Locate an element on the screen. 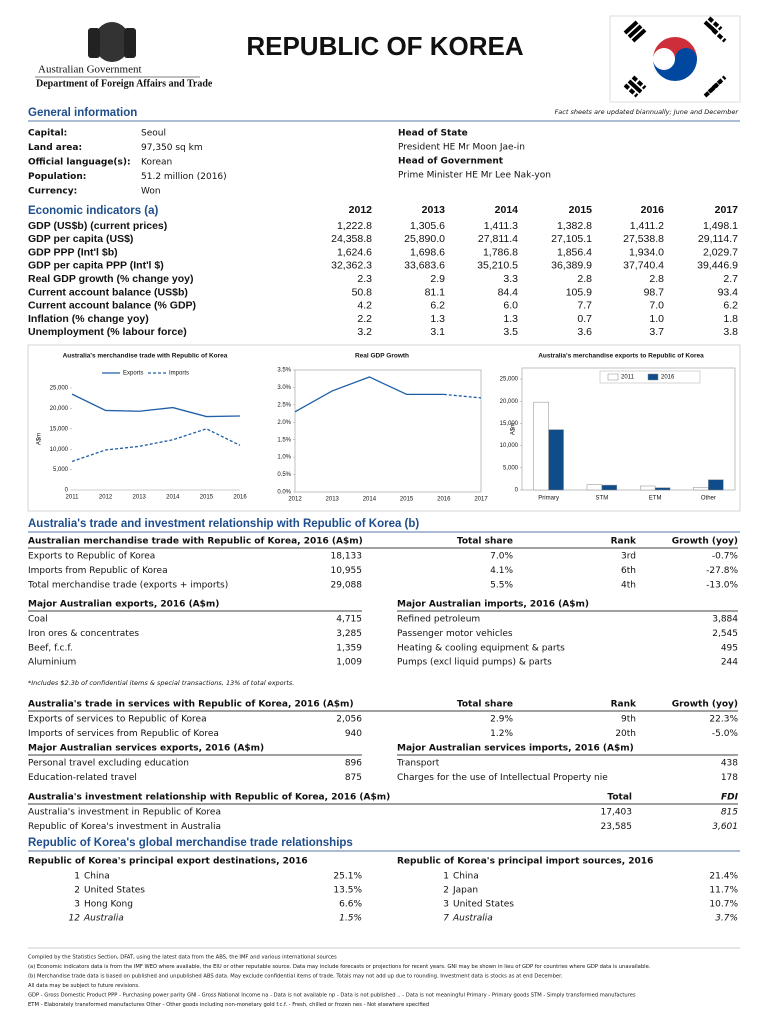  indicator-value: 24,358.8 is located at coordinates (351, 239).